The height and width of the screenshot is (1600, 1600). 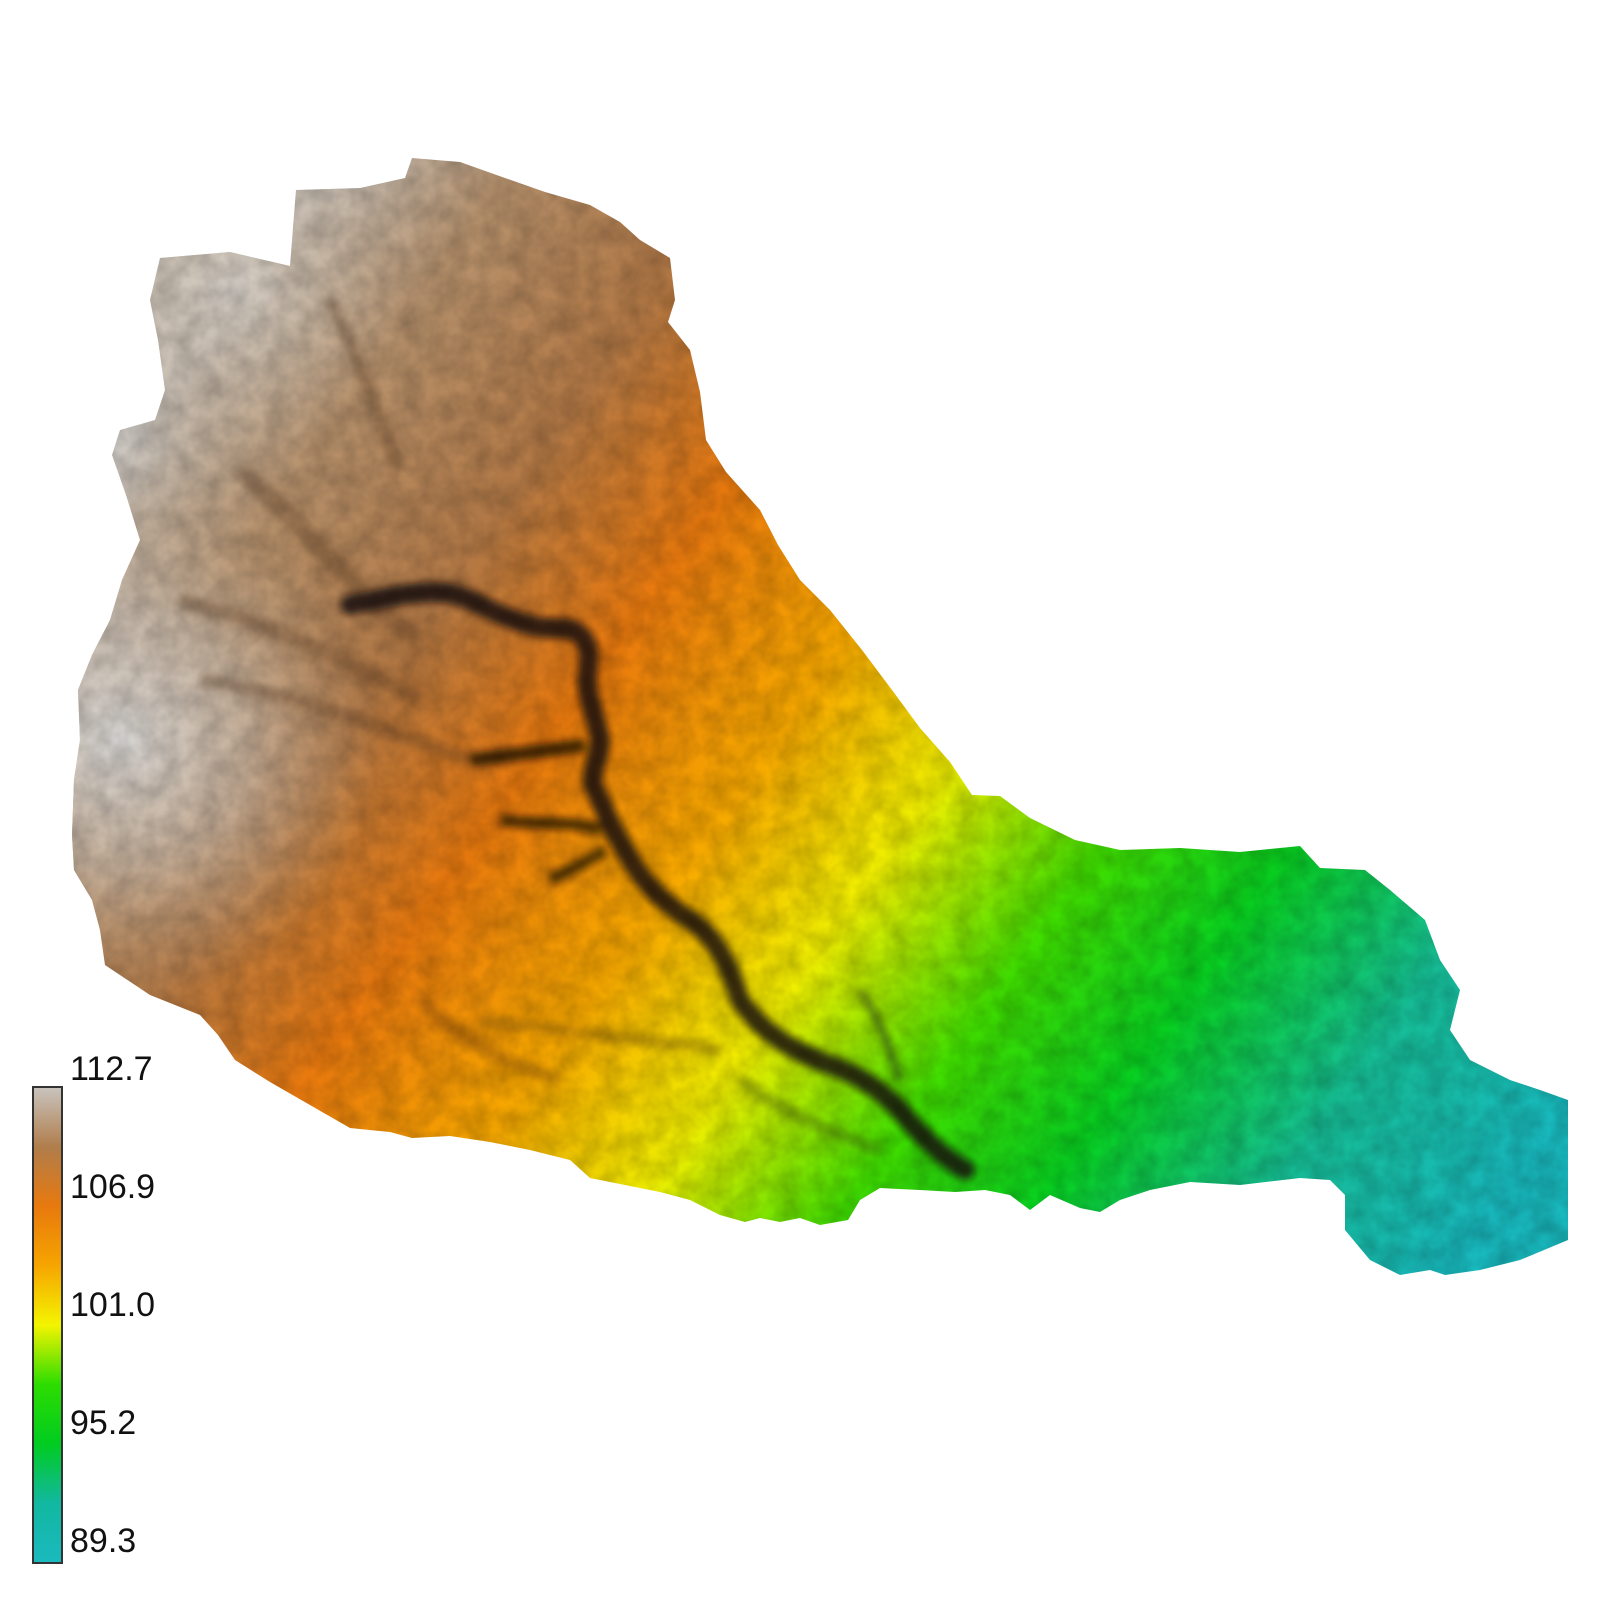 What do you see at coordinates (113, 1305) in the screenshot?
I see `colorbar-tick-label: 101.0` at bounding box center [113, 1305].